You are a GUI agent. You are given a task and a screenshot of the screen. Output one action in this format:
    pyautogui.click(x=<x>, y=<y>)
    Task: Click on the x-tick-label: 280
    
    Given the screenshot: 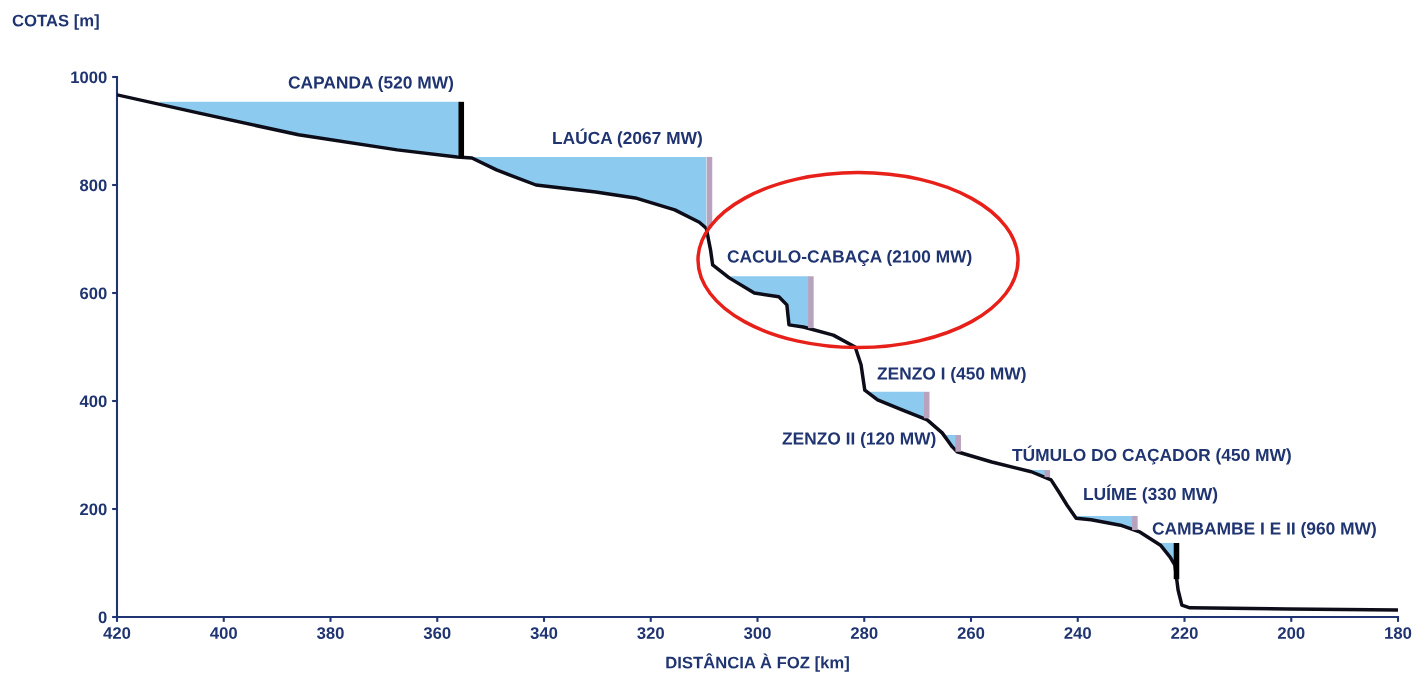 What is the action you would take?
    pyautogui.click(x=864, y=633)
    